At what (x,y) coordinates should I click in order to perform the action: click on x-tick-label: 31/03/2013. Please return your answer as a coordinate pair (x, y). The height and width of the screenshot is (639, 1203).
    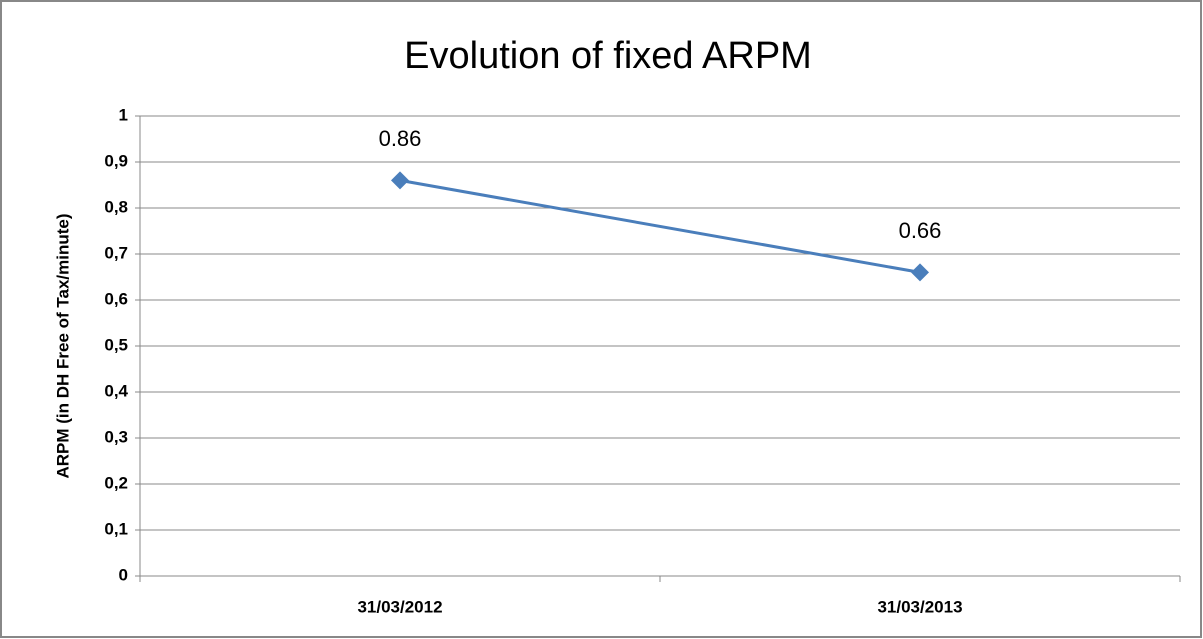
    Looking at the image, I should click on (919, 606).